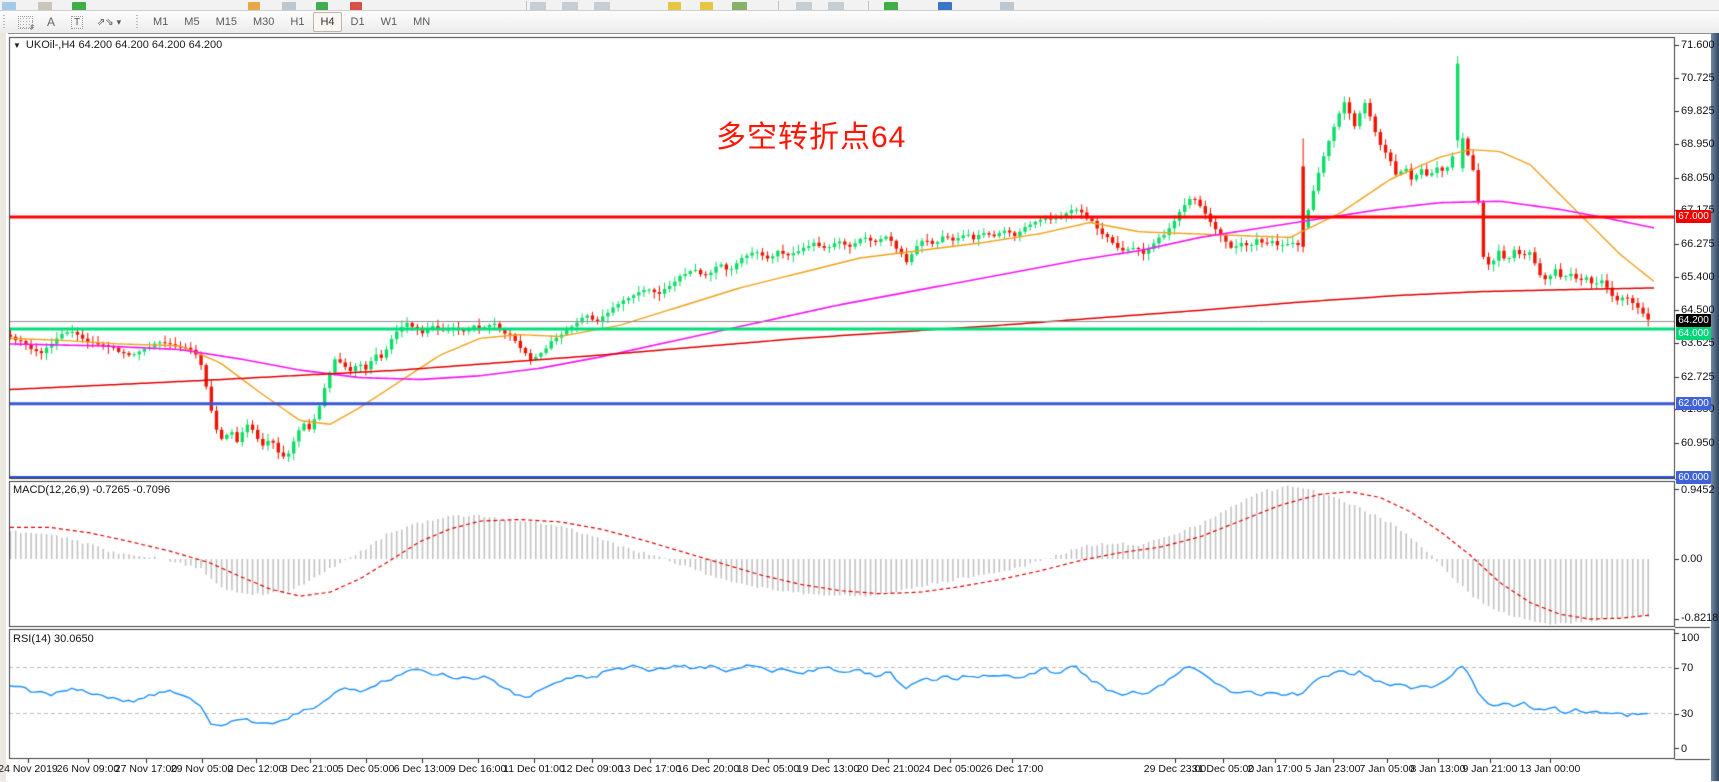 The height and width of the screenshot is (782, 1719). What do you see at coordinates (650, 769) in the screenshot?
I see `time-axis-label: 13 Dec 17:00` at bounding box center [650, 769].